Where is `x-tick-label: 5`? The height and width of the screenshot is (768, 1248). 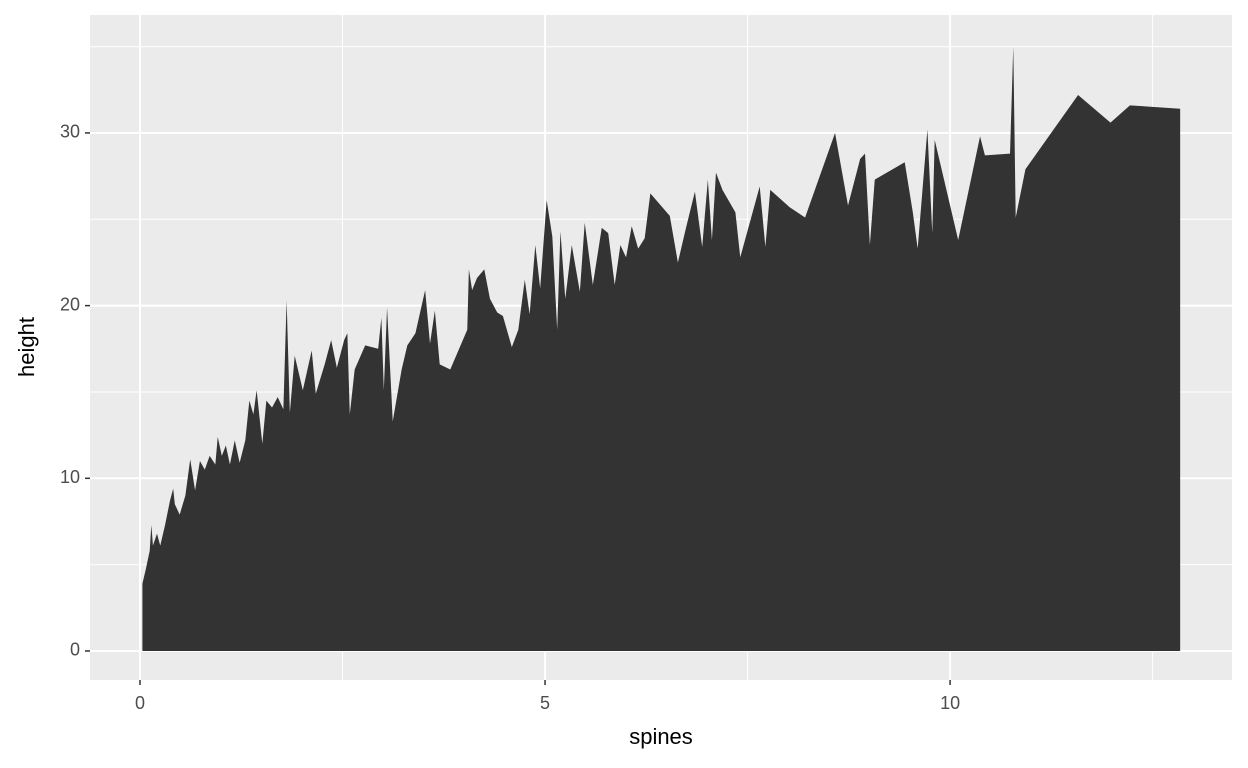
x-tick-label: 5 is located at coordinates (545, 703).